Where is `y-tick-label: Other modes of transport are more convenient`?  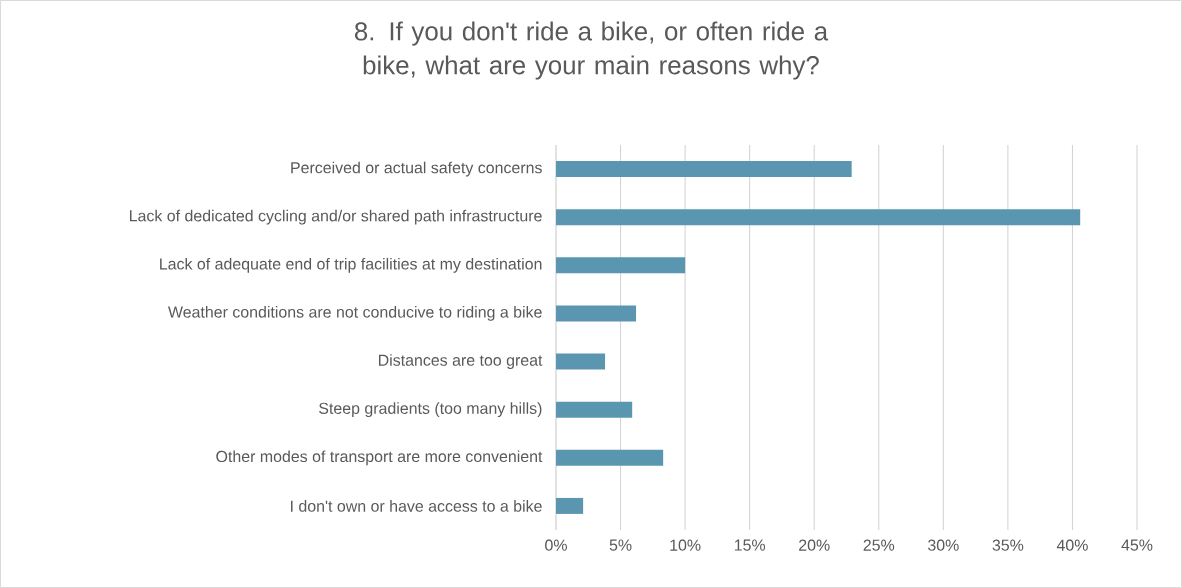
y-tick-label: Other modes of transport are more convenient is located at coordinates (379, 458).